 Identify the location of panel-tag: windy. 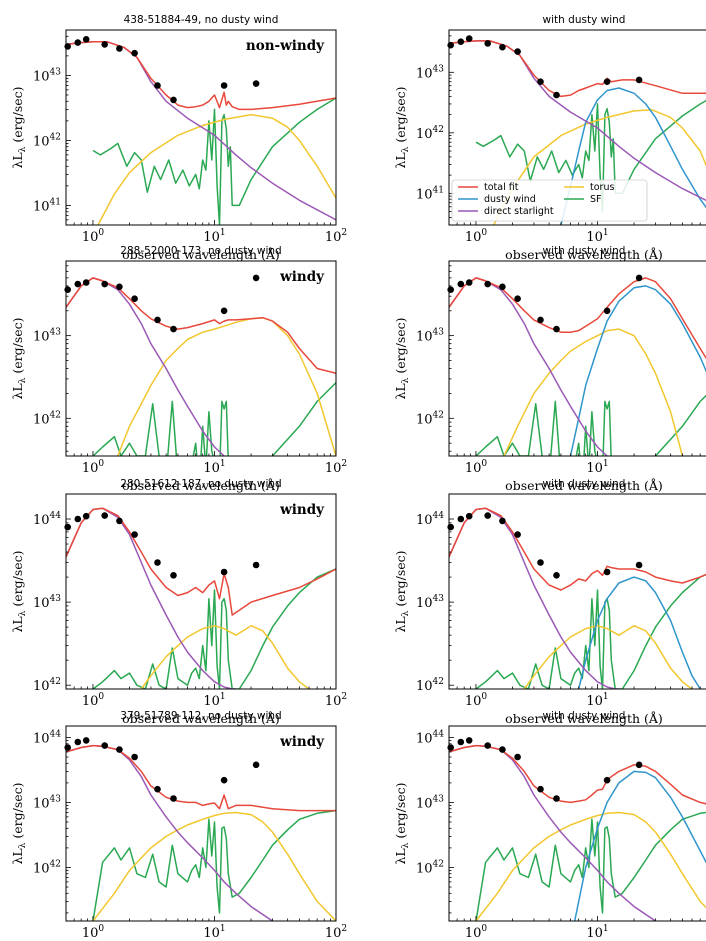
(302, 510).